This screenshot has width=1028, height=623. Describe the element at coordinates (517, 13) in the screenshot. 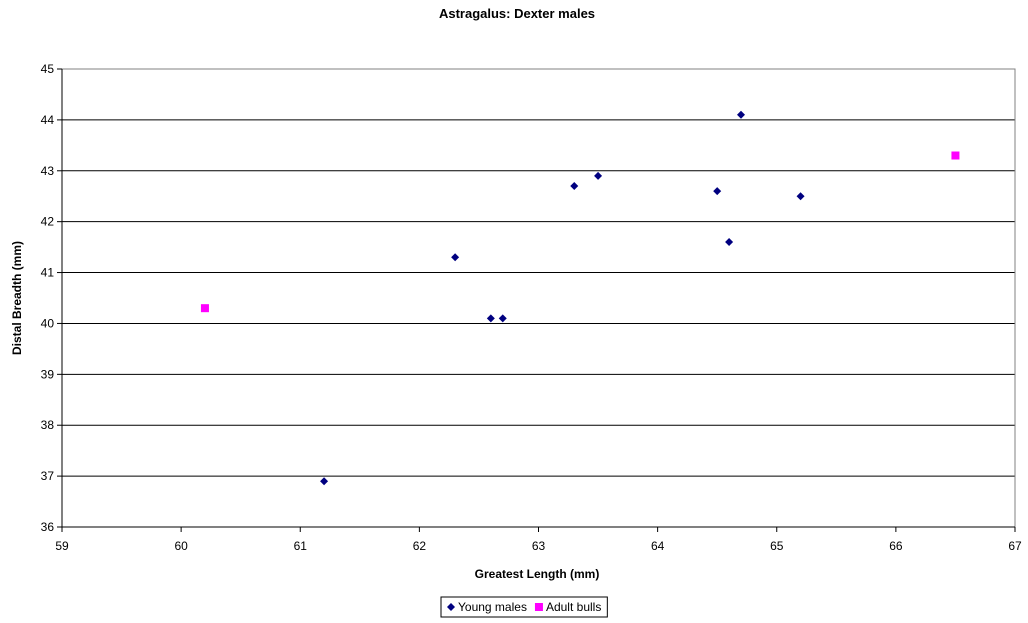

I see `chart-title: Astragalus: Dexter males` at that location.